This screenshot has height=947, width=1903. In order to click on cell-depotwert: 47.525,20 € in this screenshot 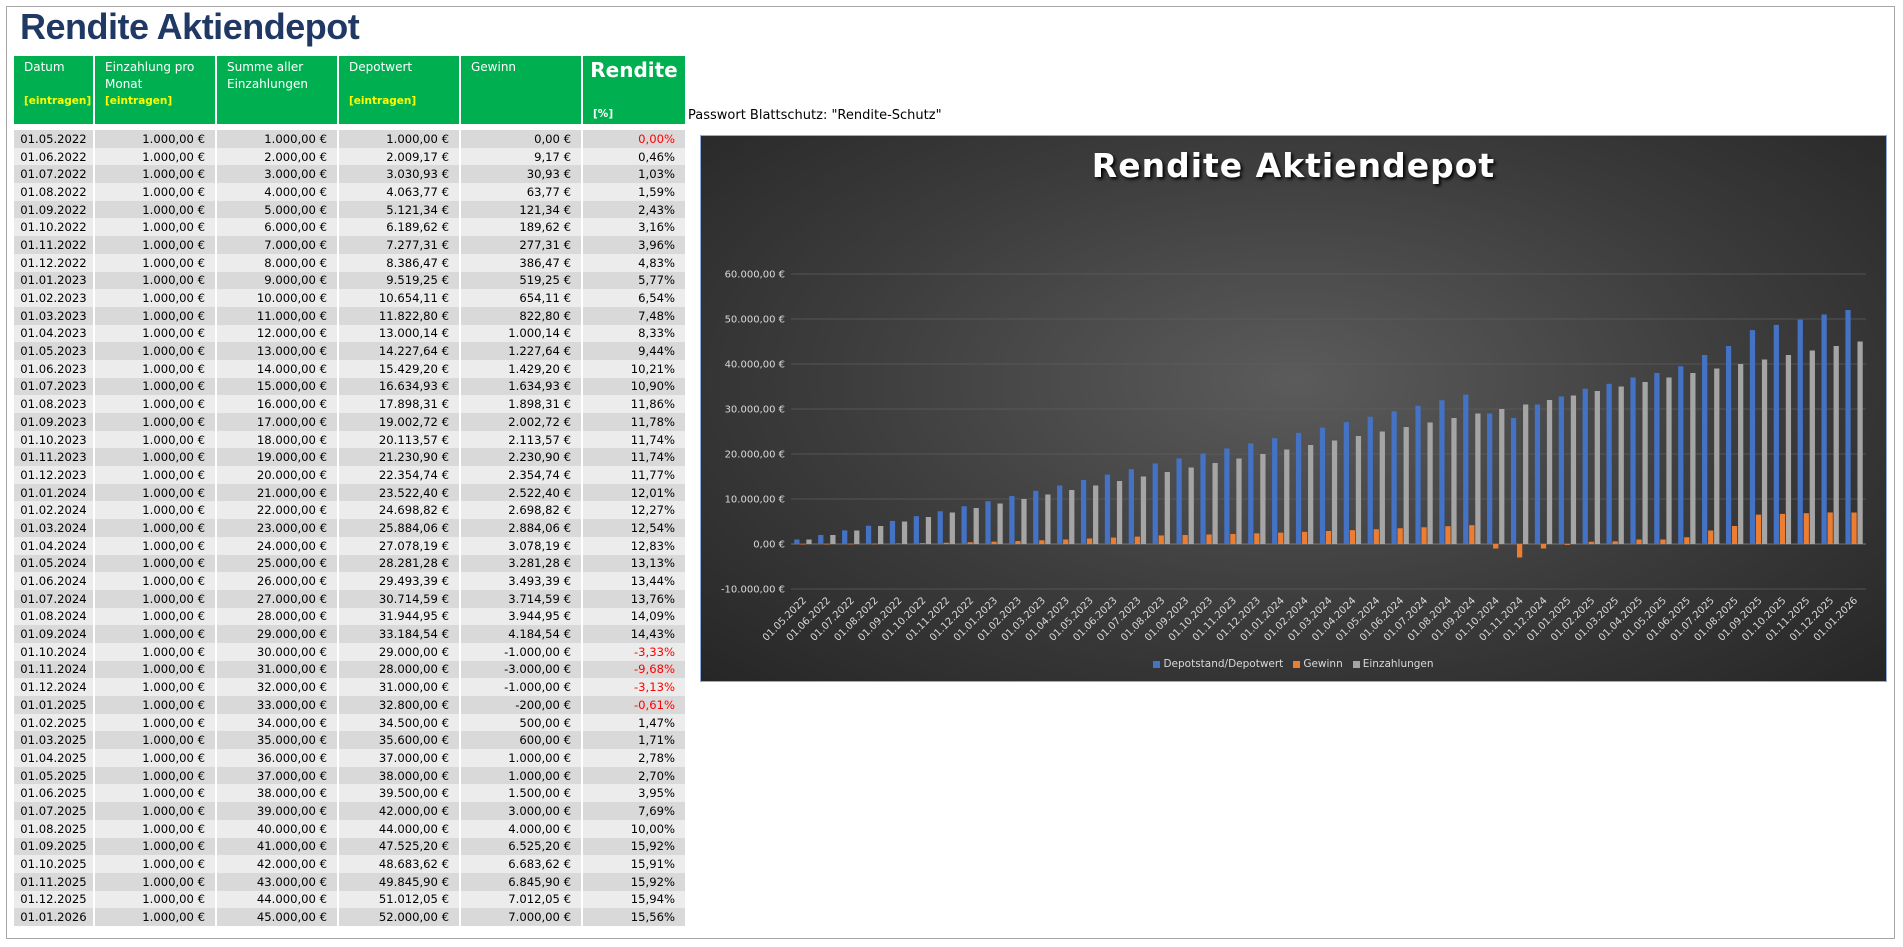, I will do `click(399, 846)`.